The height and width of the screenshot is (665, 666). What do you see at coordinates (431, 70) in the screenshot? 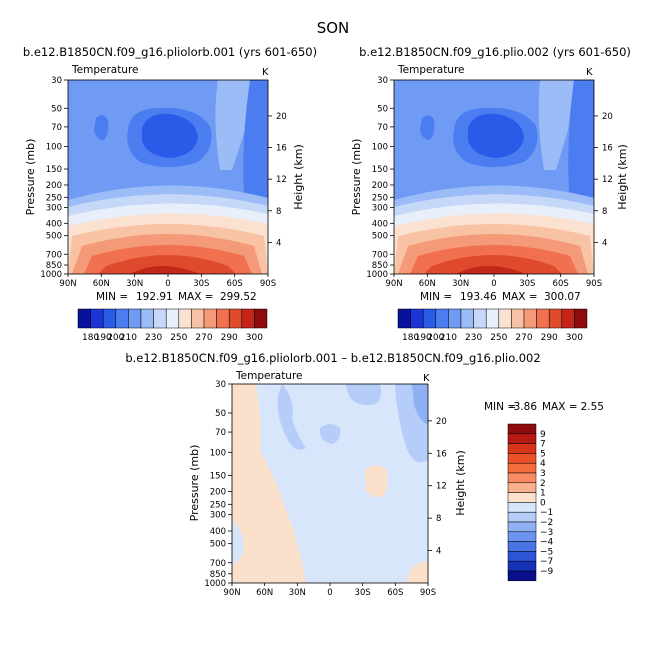
I see `panel-2-variable-label: Temperature` at bounding box center [431, 70].